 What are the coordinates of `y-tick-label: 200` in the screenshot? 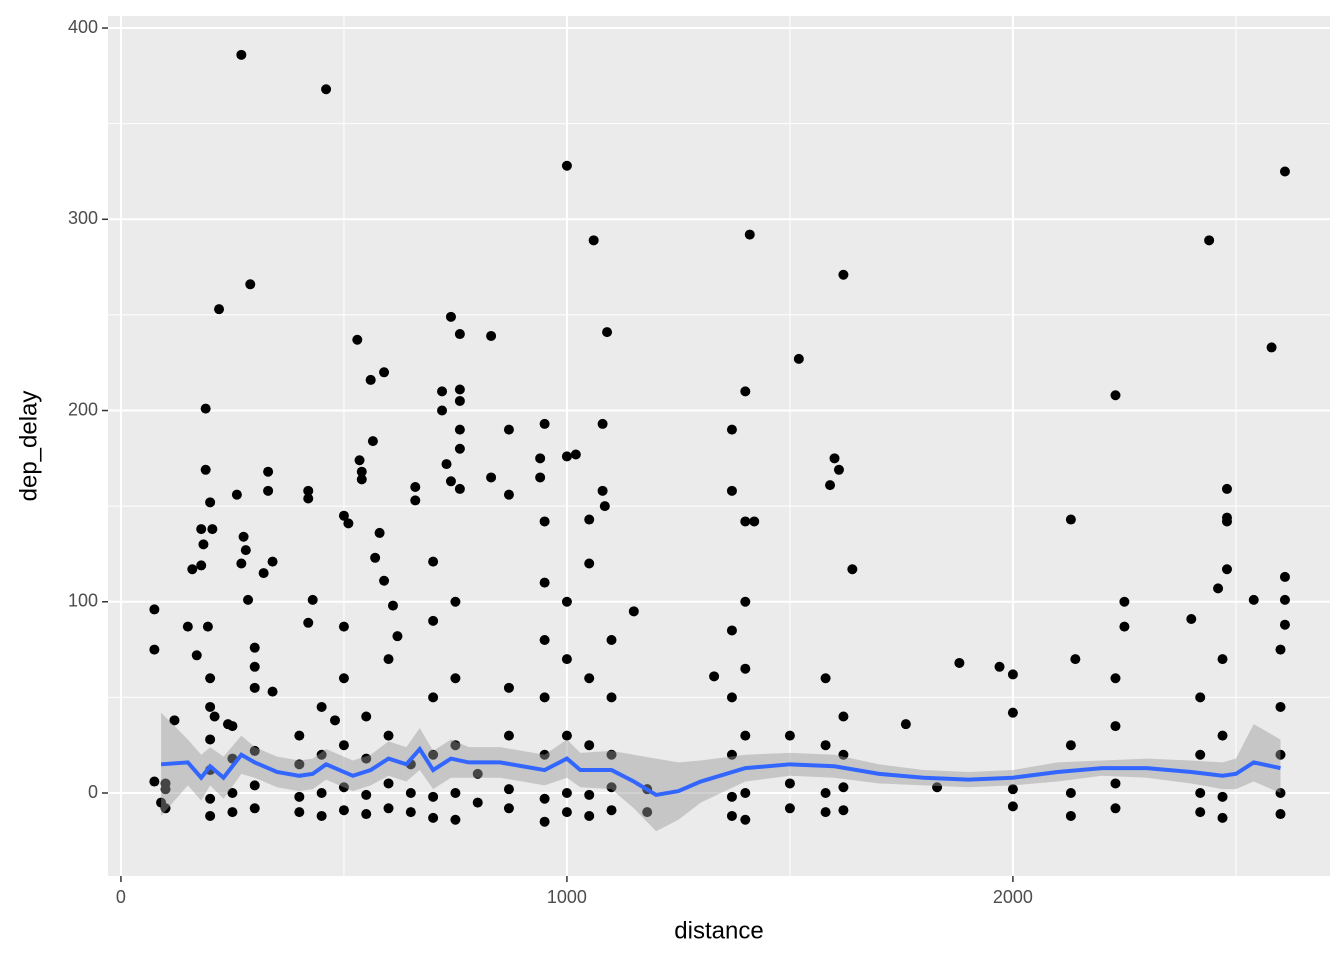 It's located at (83, 409).